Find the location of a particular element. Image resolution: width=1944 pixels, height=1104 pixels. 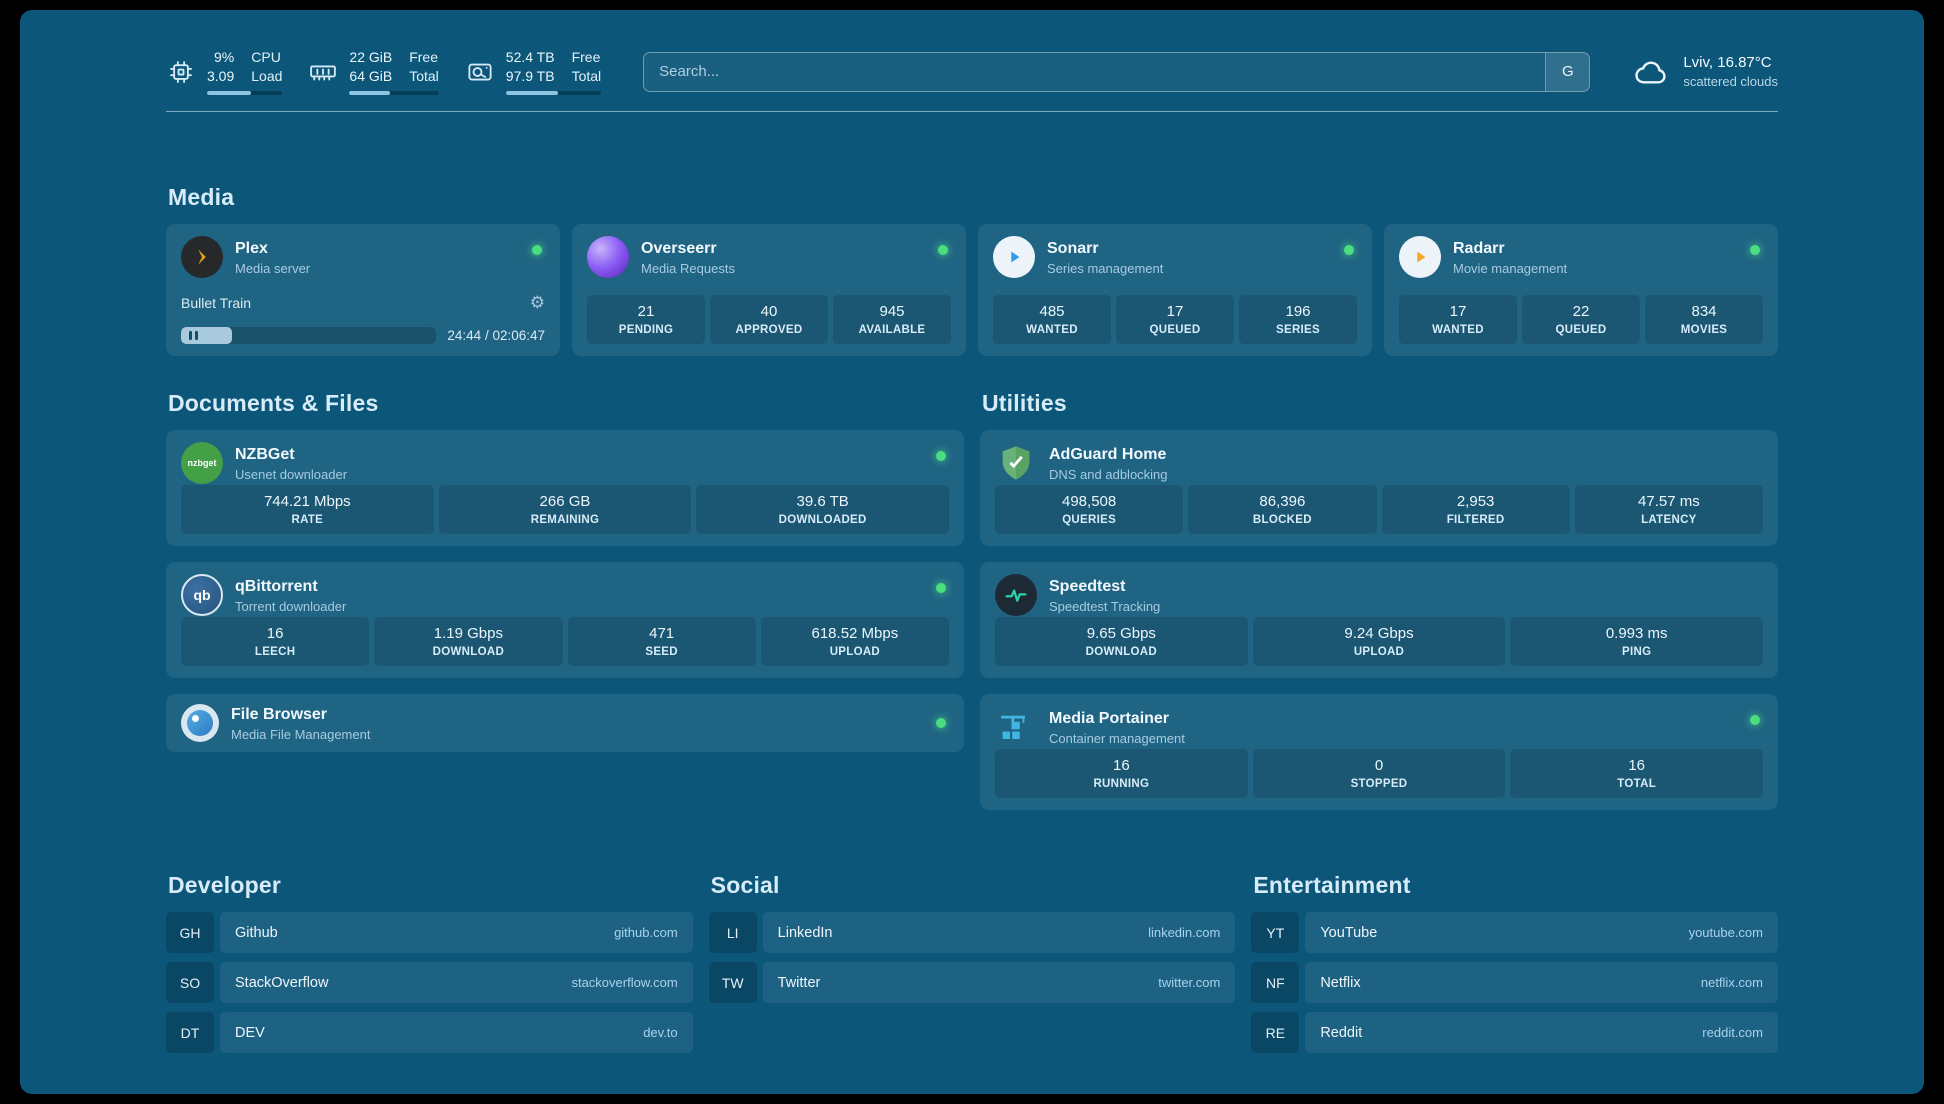

stat-label: PENDING is located at coordinates (646, 330).